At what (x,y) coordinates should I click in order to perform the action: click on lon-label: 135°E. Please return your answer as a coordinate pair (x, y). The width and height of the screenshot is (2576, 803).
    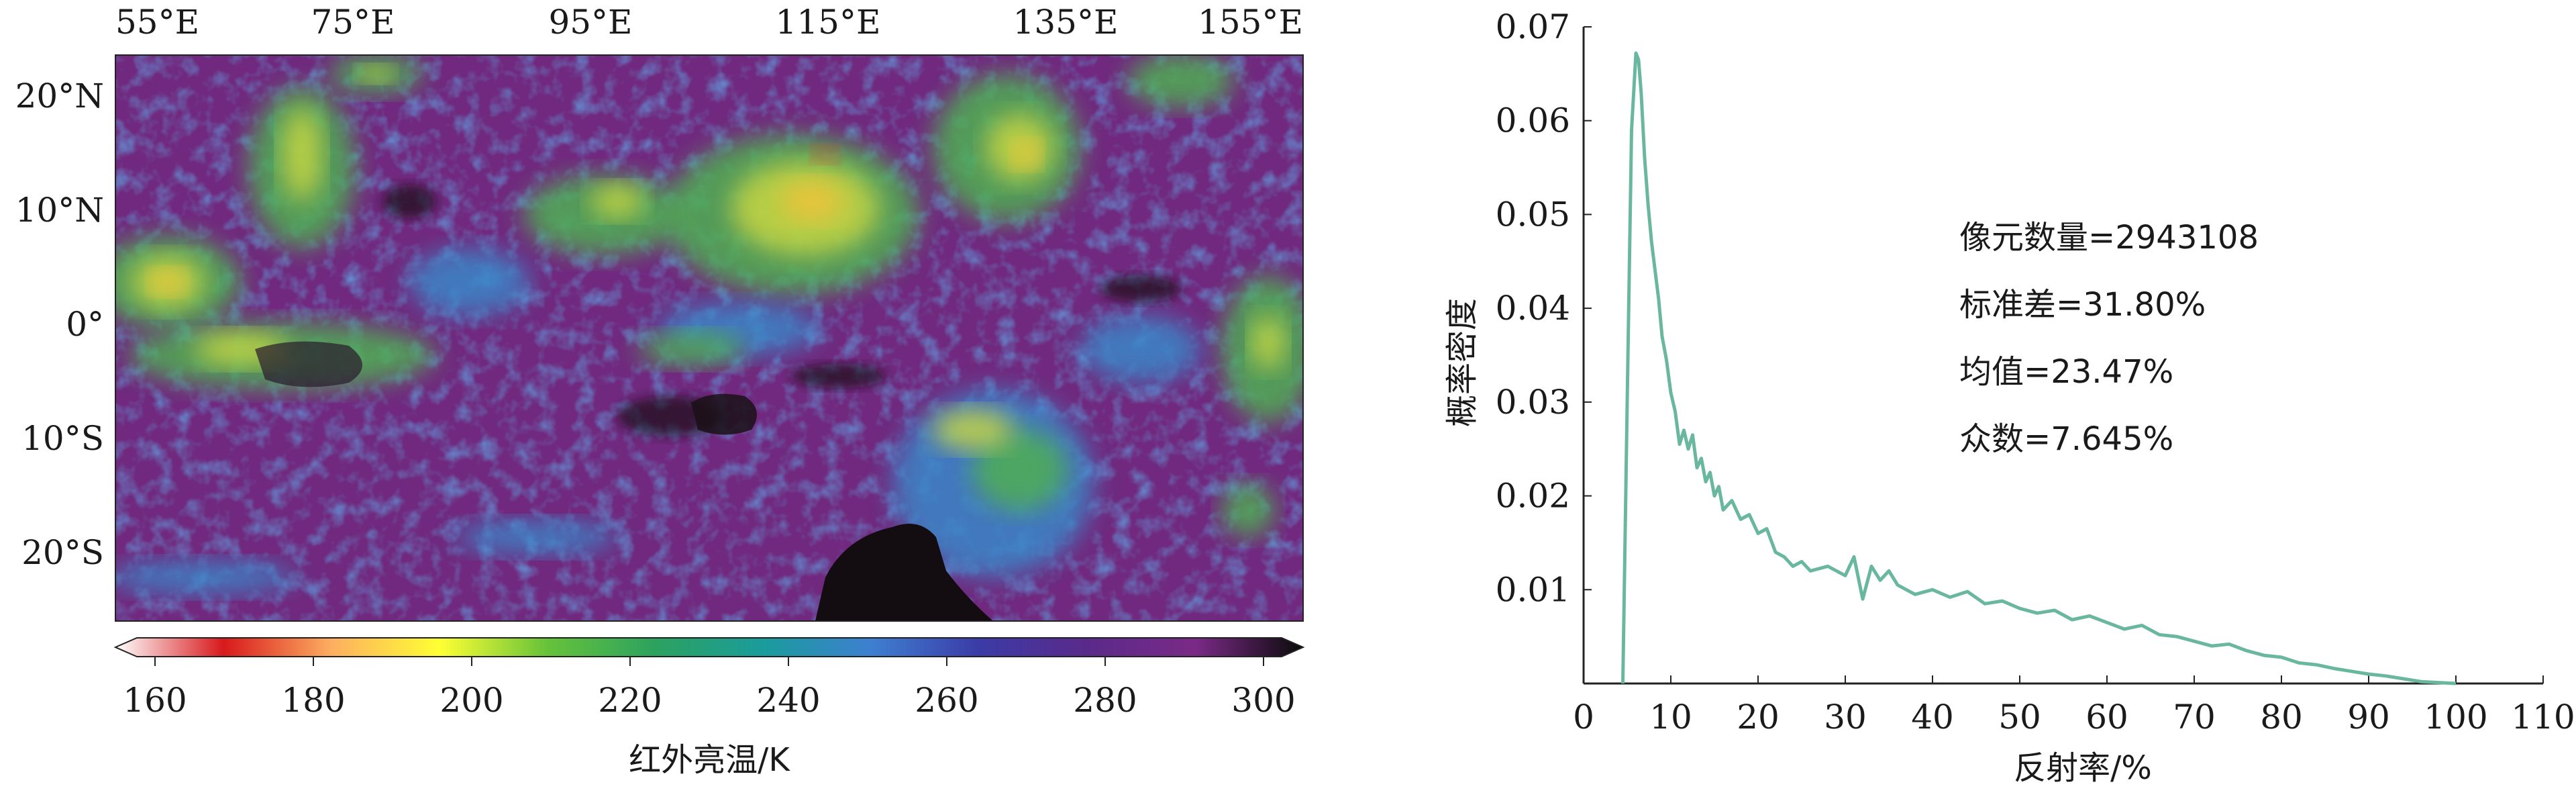
    Looking at the image, I should click on (1066, 23).